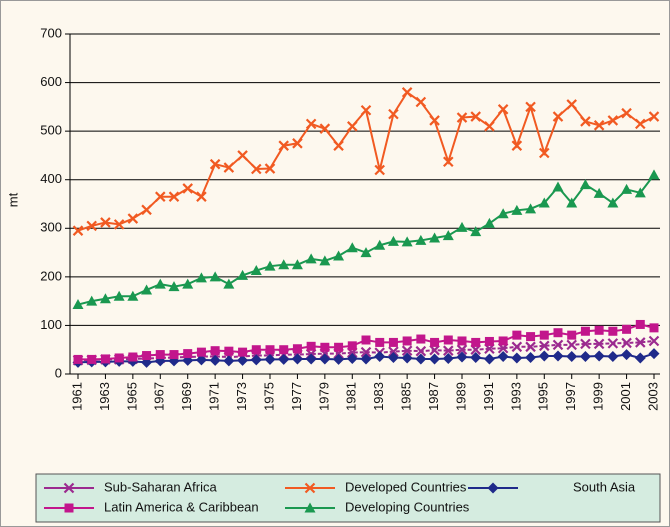  I want to click on y-tick-label: 100, so click(51, 324).